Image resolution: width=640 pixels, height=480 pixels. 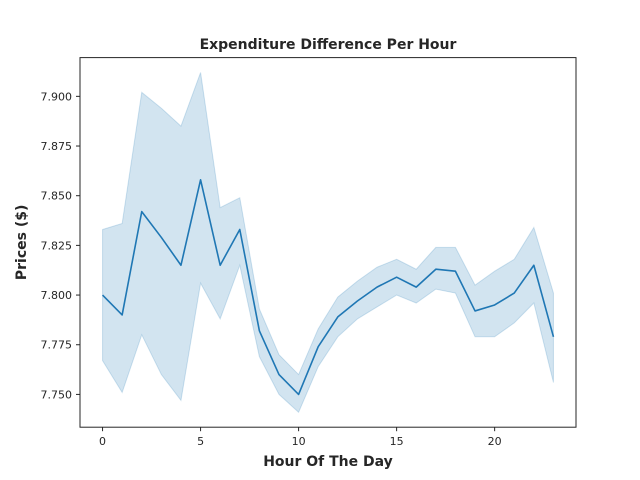 I want to click on y-tick-label: 7.825, so click(x=57, y=245).